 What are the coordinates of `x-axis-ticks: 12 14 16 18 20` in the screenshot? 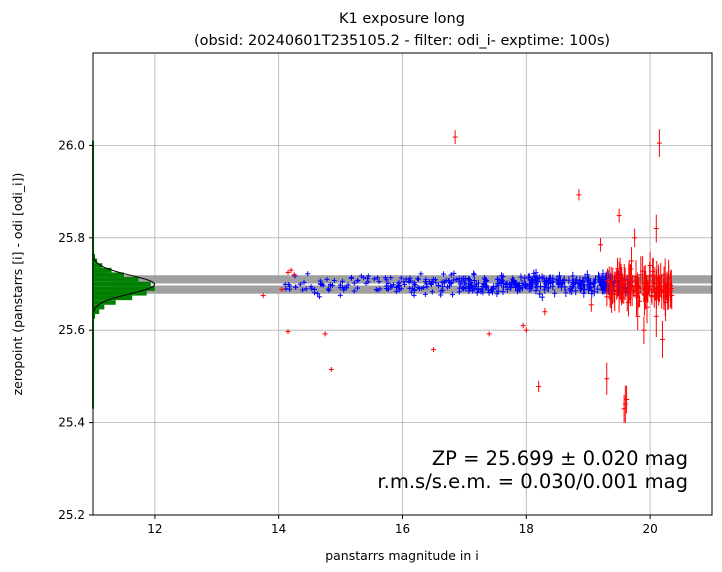 It's located at (402, 525).